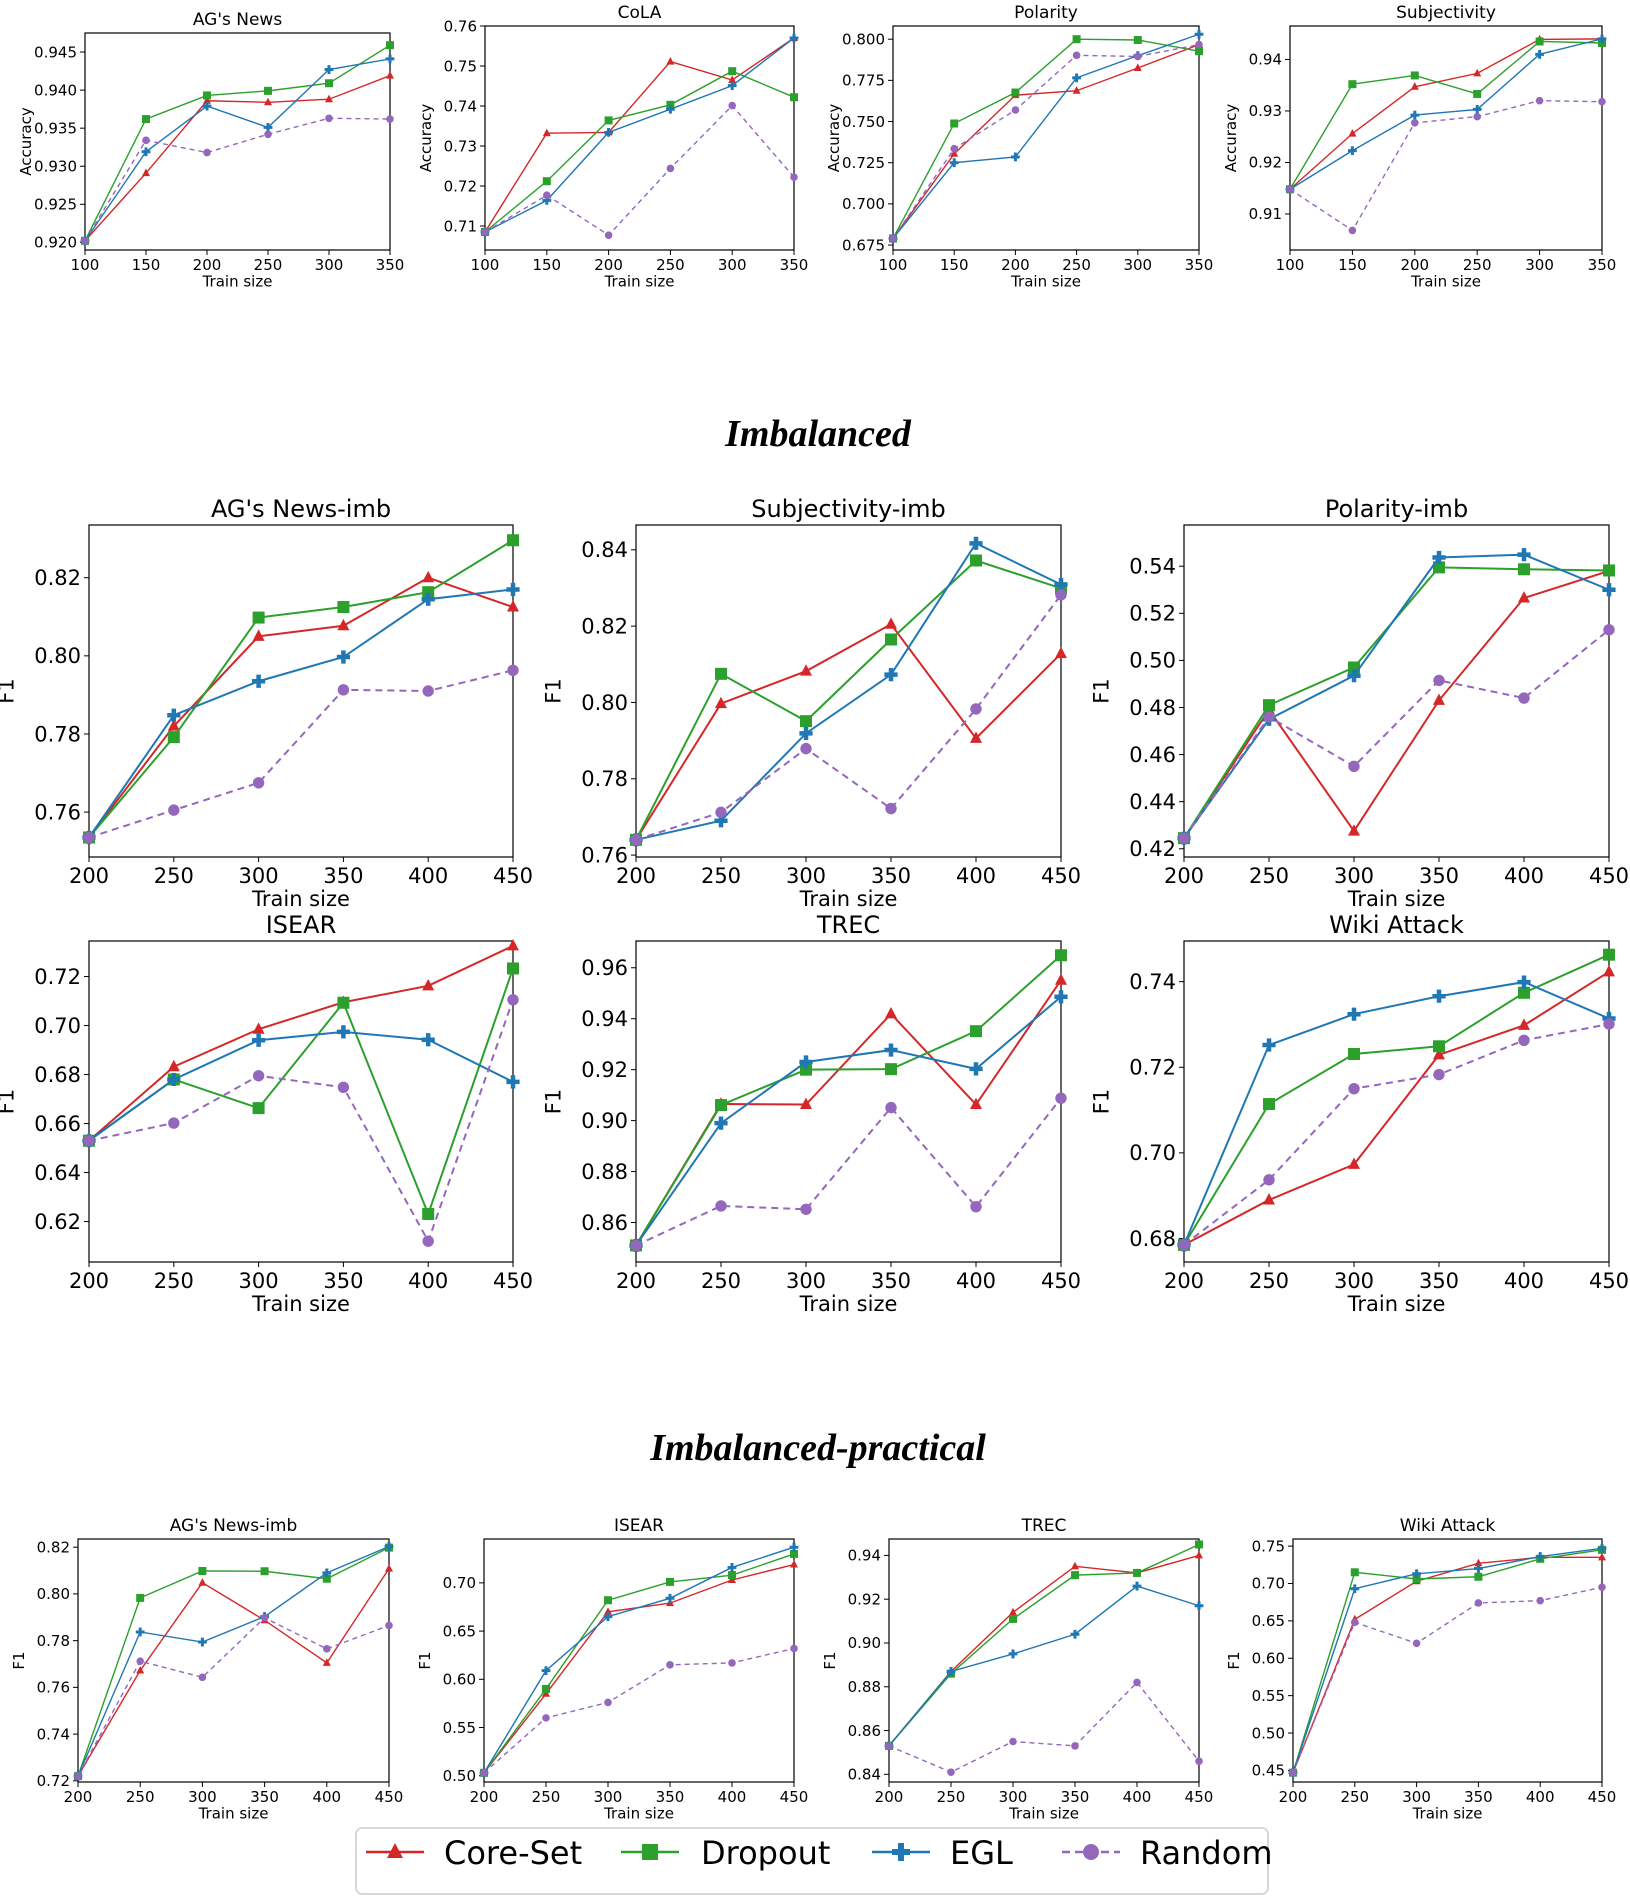 The width and height of the screenshot is (1630, 1901). Describe the element at coordinates (343, 876) in the screenshot. I see `x-tick-label: 350` at that location.